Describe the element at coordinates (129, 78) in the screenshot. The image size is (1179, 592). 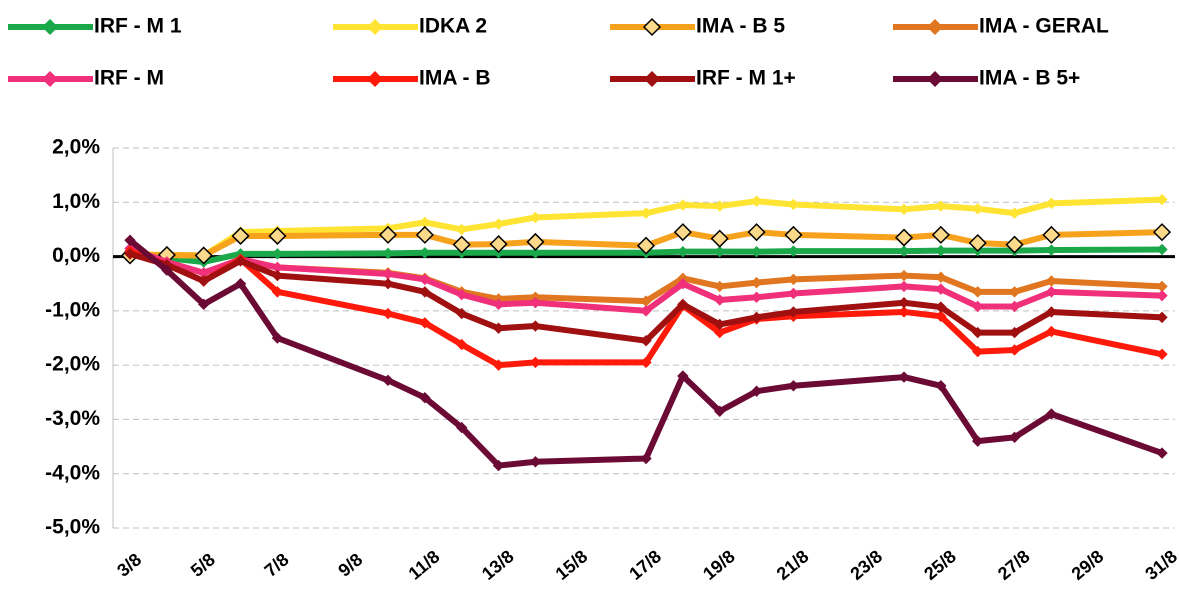
I see `legend-label: IRF - M` at that location.